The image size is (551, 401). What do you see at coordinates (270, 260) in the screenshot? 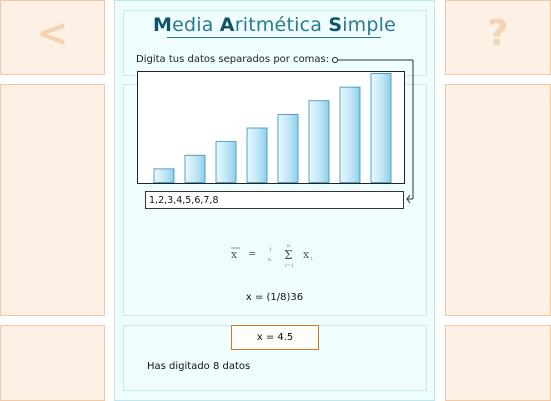
I see `formula-denominator: n` at bounding box center [270, 260].